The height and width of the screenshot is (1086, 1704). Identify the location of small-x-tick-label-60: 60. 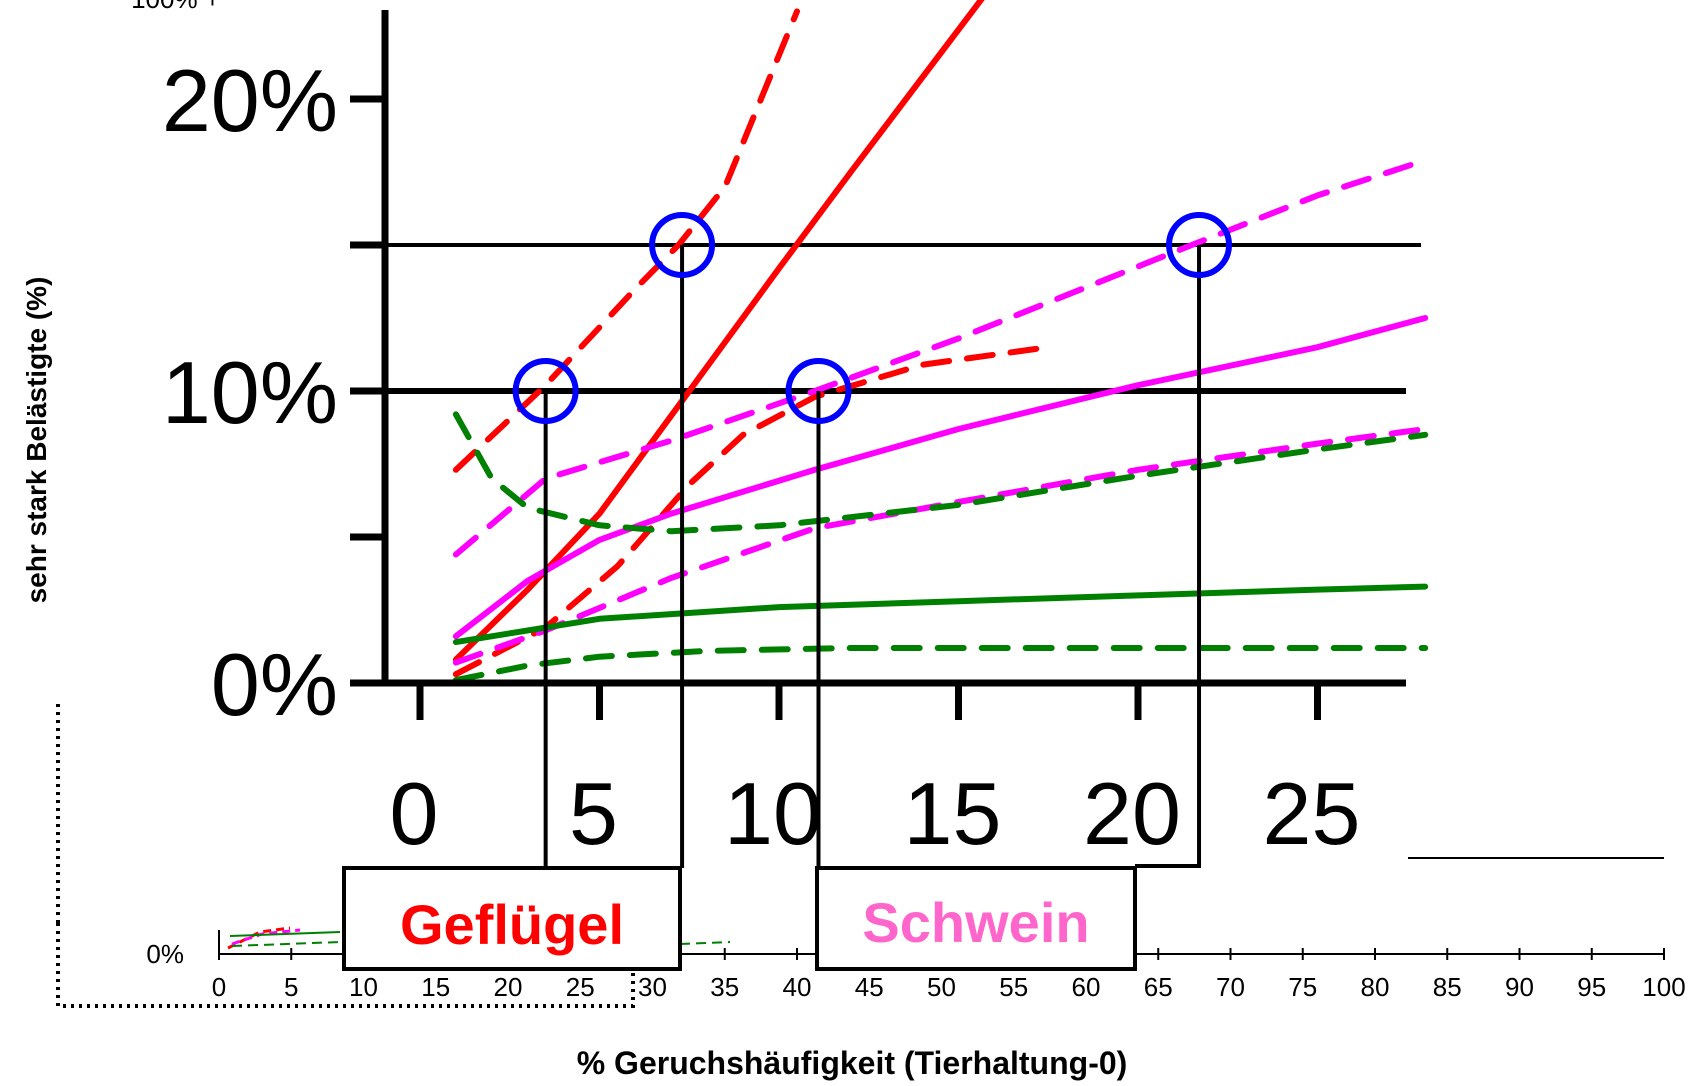
(1086, 987).